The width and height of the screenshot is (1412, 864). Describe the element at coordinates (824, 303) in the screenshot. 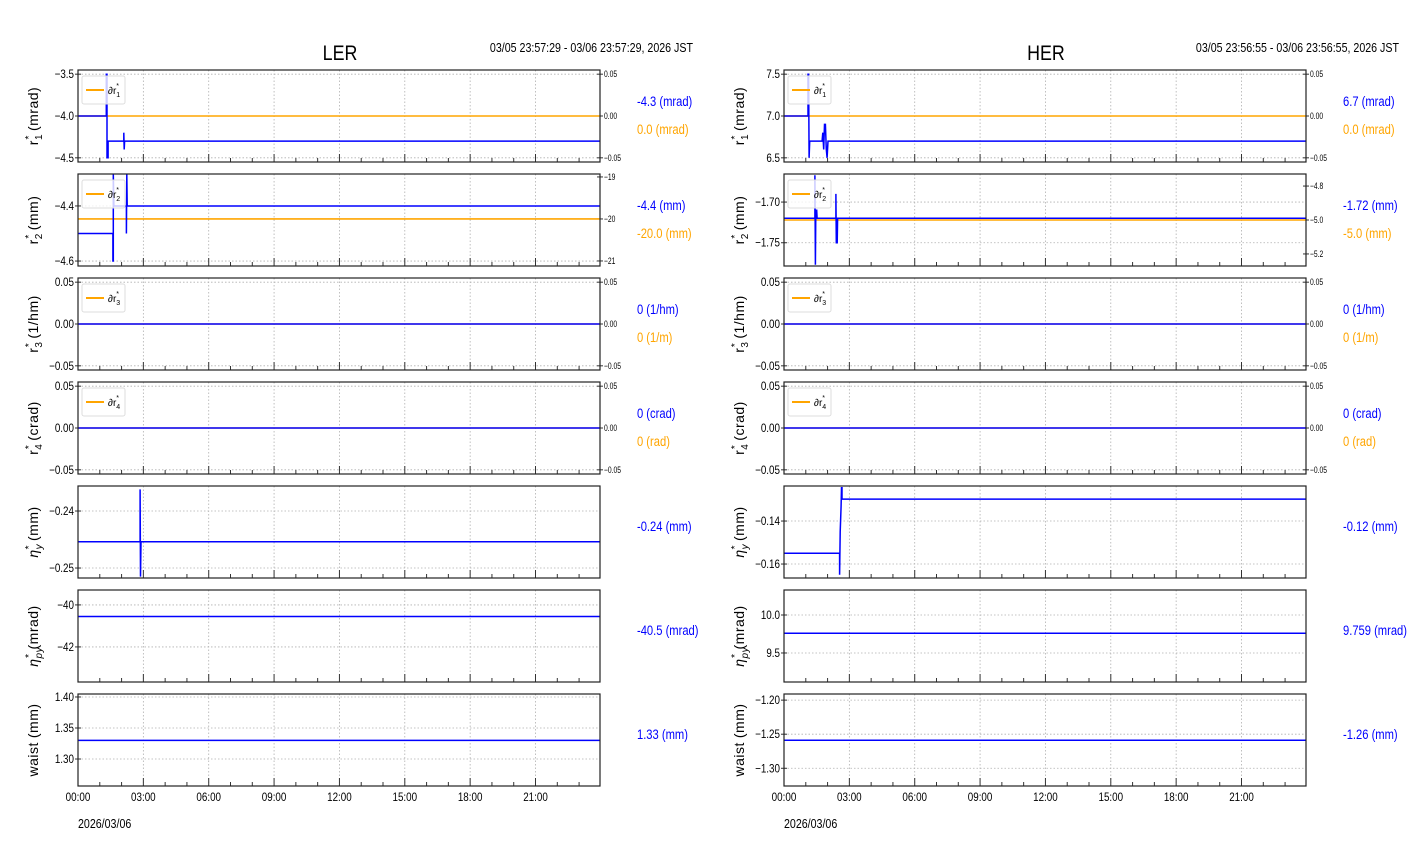

I see `legend-subscript: 3` at that location.